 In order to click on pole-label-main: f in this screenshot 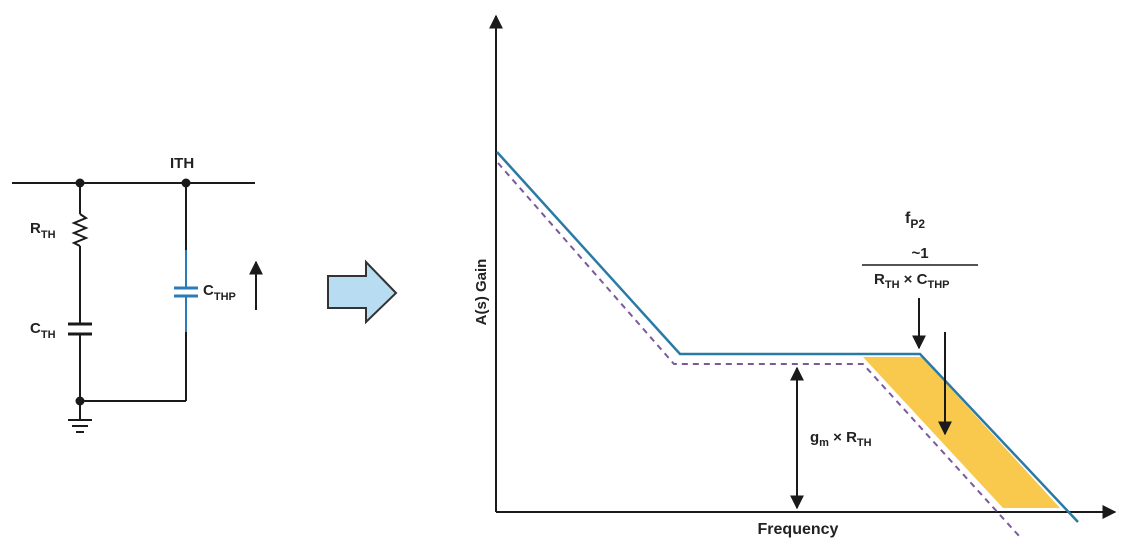, I will do `click(908, 218)`.